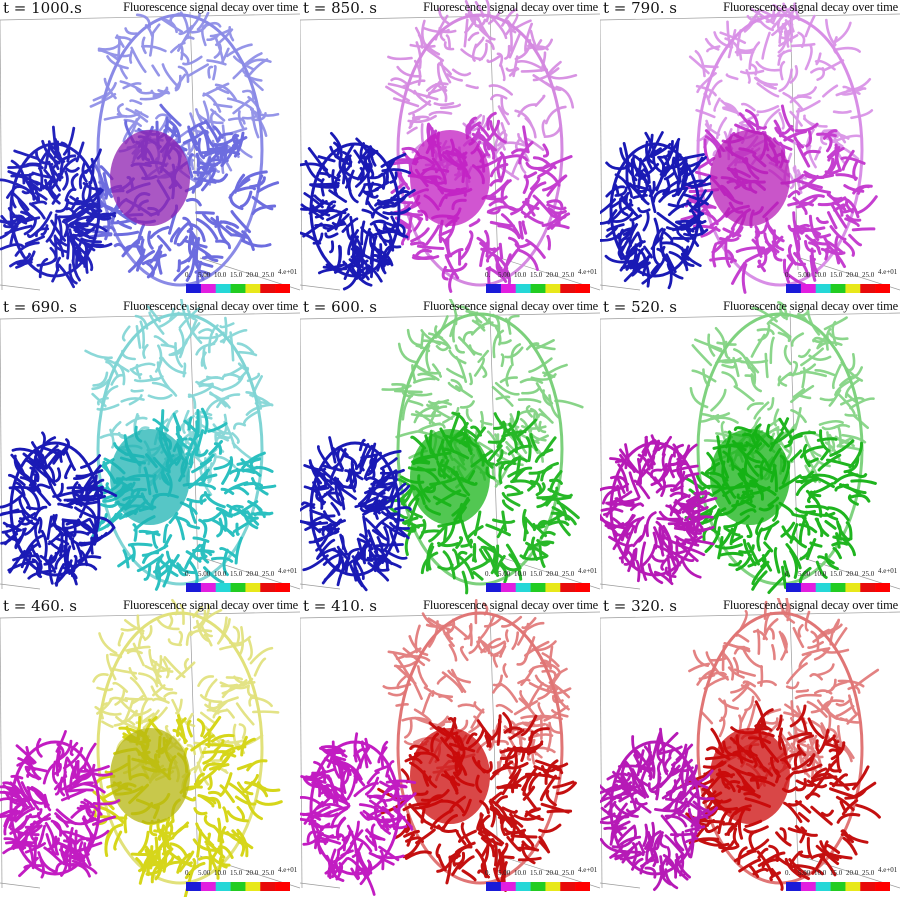 This screenshot has height=897, width=900. Describe the element at coordinates (340, 8) in the screenshot. I see `time-label: t = 850. s` at that location.